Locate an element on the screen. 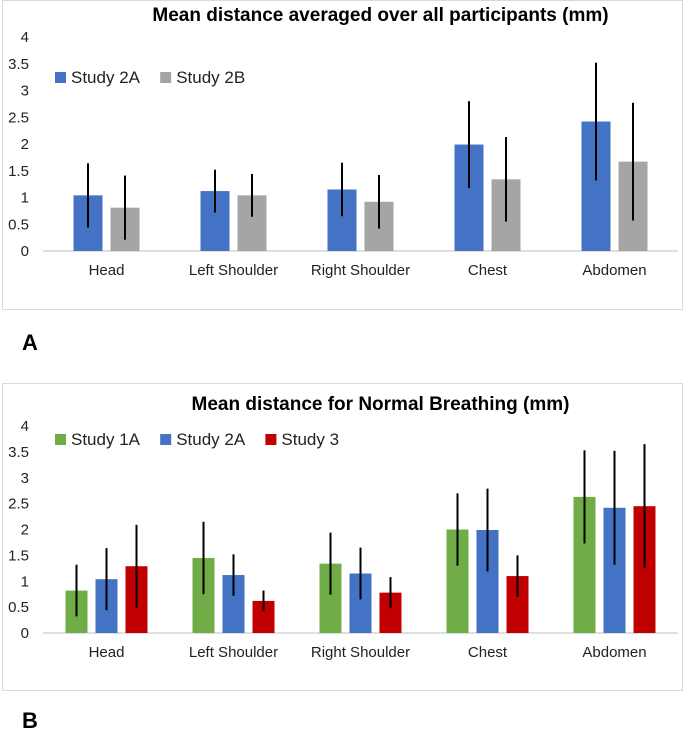 This screenshot has height=734, width=685. chart-b-ytick-label: 2.5 is located at coordinates (18, 504).